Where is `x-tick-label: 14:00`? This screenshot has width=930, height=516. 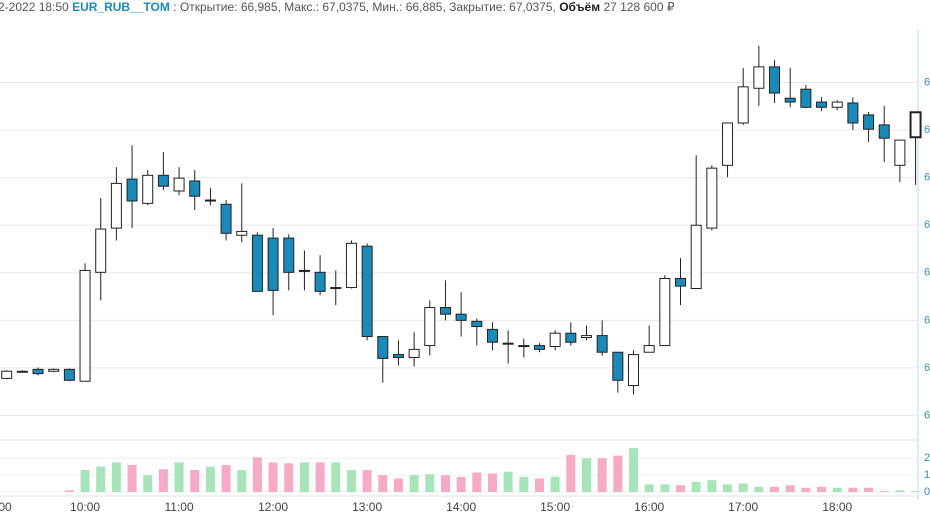
x-tick-label: 14:00 is located at coordinates (461, 507).